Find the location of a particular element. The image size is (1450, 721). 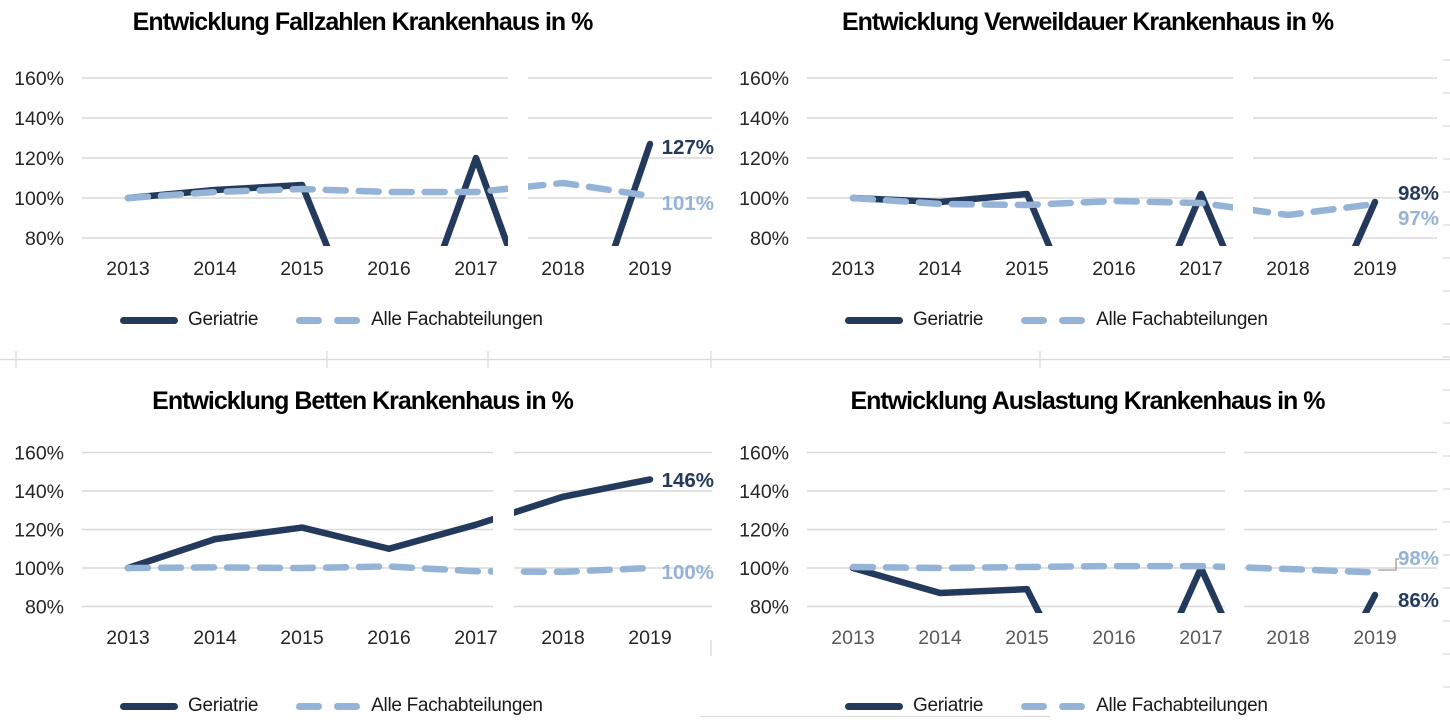

chart-title: Entwicklung Fallzahlen Krankenhaus in % is located at coordinates (363, 22).